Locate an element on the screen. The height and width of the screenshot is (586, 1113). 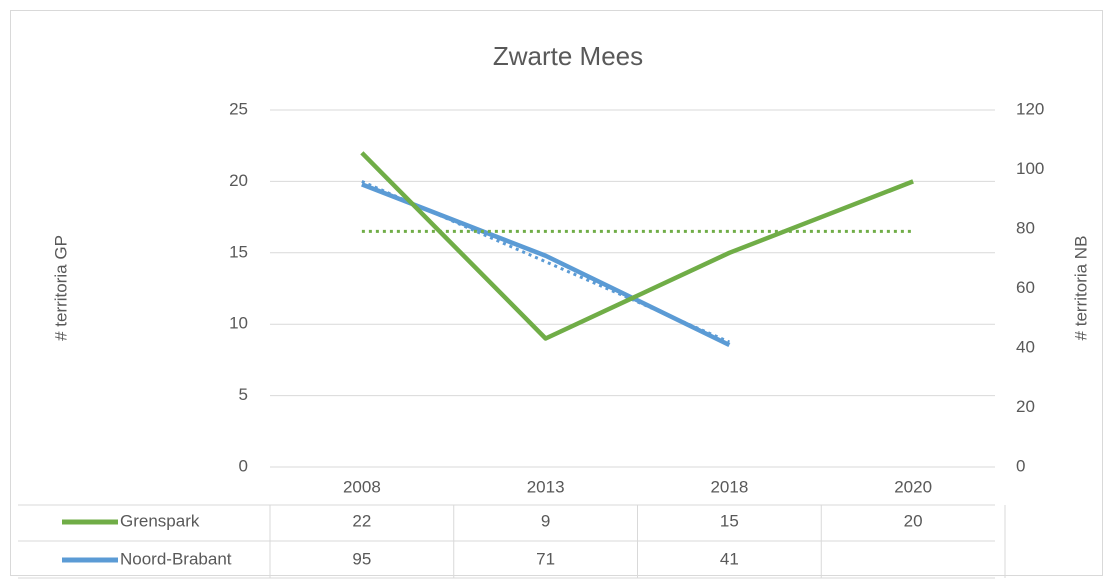
y-tick-label: 0 is located at coordinates (243, 465).